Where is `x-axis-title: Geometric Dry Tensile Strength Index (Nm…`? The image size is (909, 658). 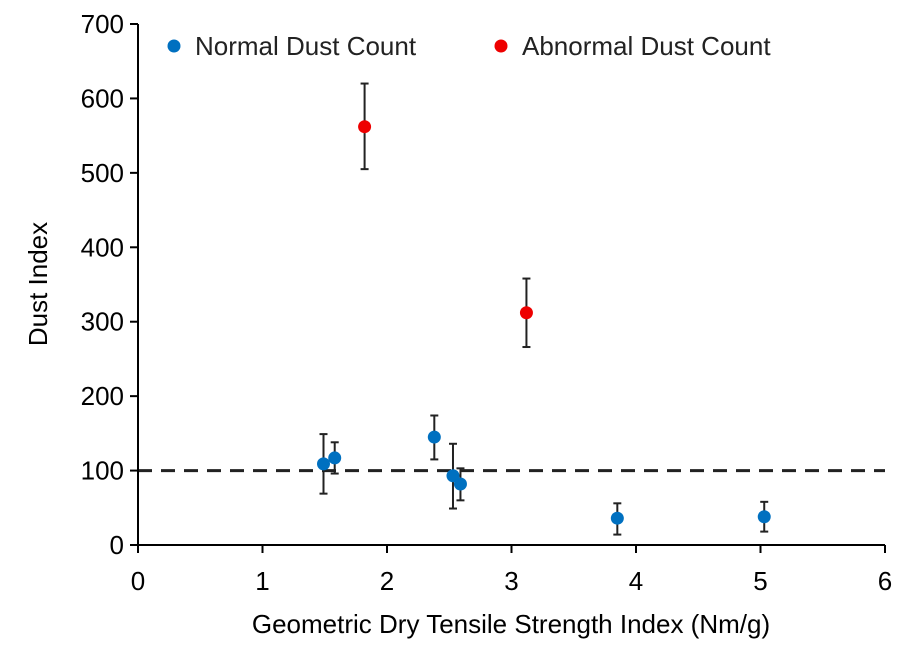
x-axis-title: Geometric Dry Tensile Strength Index (Nm… is located at coordinates (511, 624).